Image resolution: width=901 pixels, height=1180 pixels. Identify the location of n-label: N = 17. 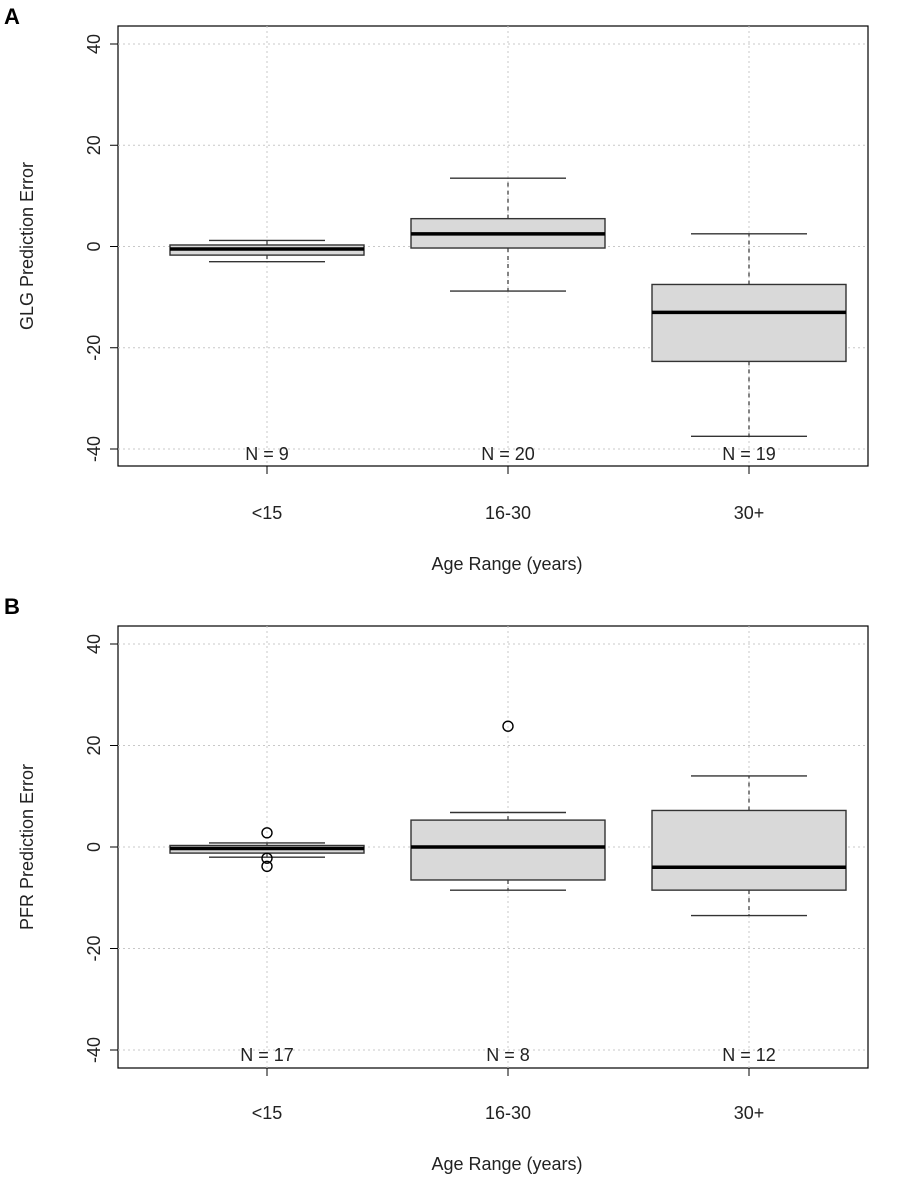
(267, 1055).